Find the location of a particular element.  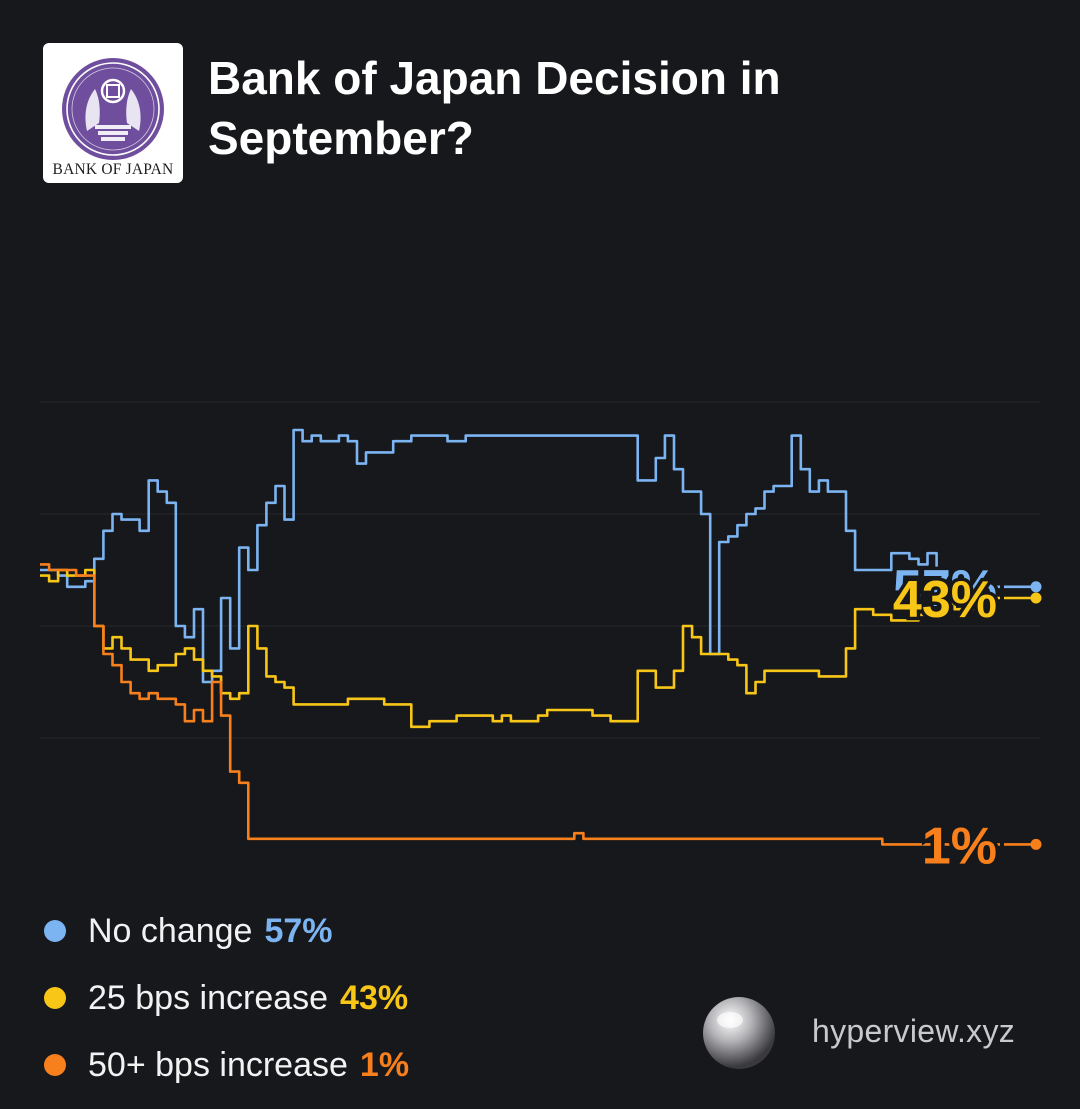

brand-name: hyperview.xyz is located at coordinates (914, 1031).